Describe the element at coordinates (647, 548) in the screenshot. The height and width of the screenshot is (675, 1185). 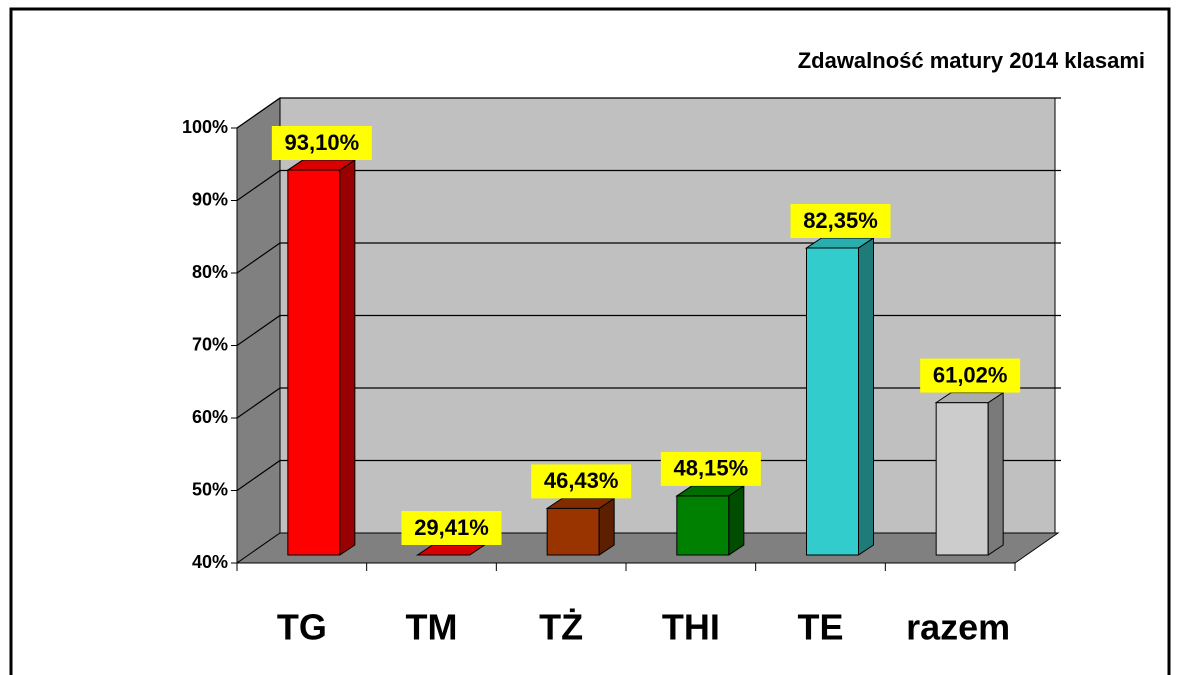
I see `floor` at that location.